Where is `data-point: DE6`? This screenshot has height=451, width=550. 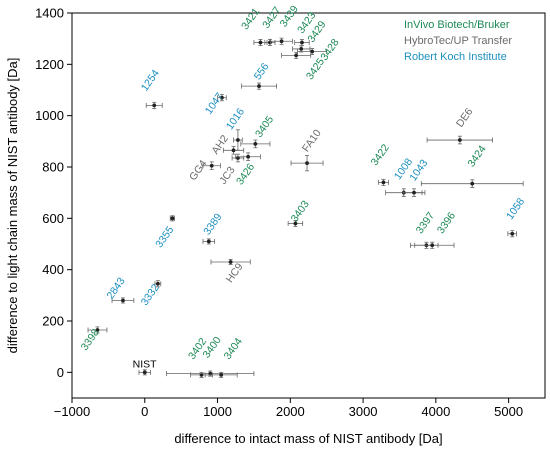 data-point: DE6 is located at coordinates (460, 125).